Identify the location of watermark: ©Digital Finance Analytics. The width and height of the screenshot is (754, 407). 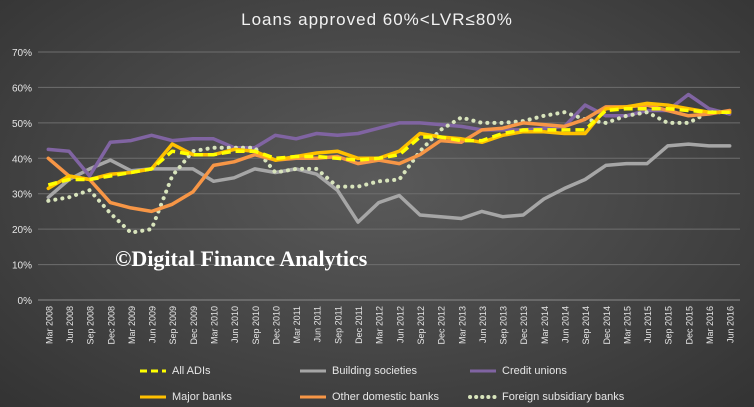
(241, 258).